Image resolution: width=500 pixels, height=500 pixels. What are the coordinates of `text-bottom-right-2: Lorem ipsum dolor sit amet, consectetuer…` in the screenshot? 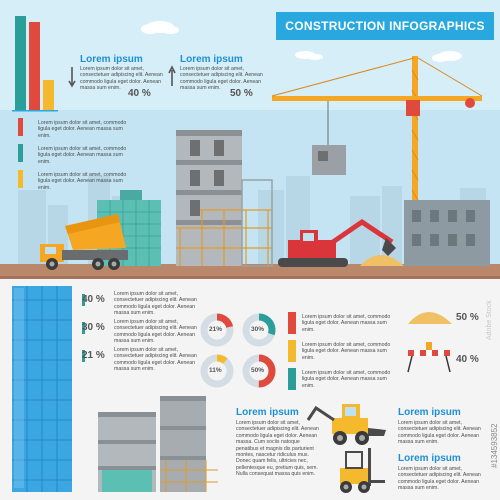 It's located at (439, 479).